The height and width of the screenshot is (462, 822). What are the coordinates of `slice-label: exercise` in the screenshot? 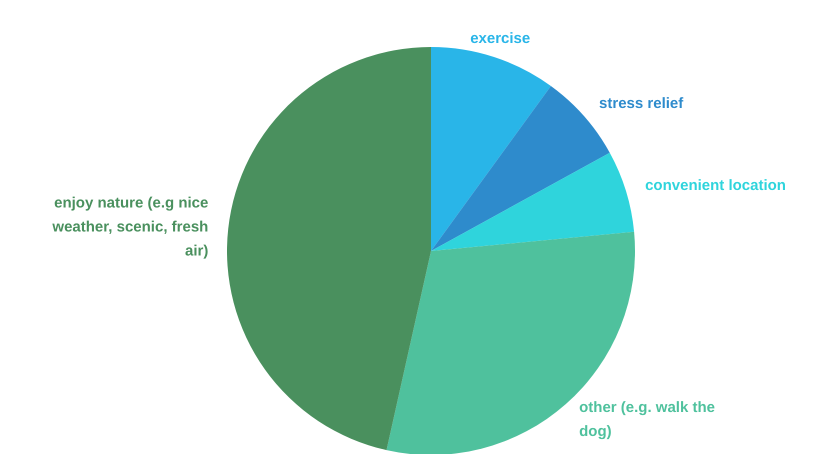 It's located at (500, 37).